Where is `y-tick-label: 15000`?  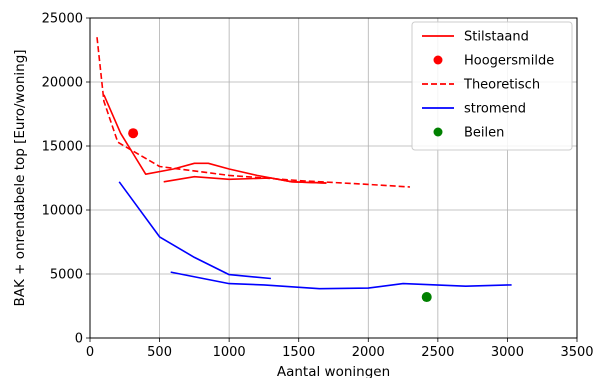
y-tick-label: 15000 is located at coordinates (62, 147).